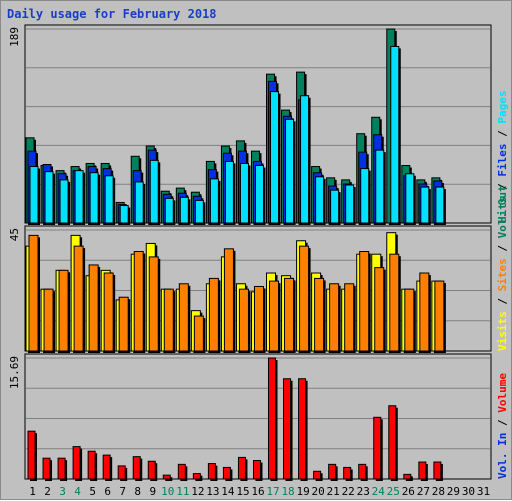  I want to click on x-tick-label: 9, so click(152, 491).